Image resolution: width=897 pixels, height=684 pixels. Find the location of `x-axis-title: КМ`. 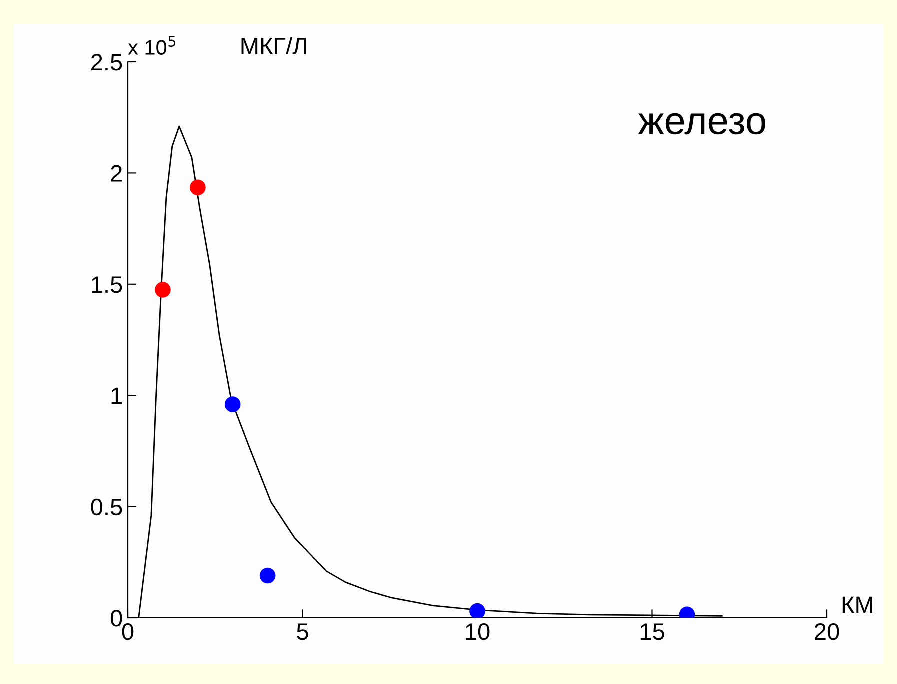

x-axis-title: КМ is located at coordinates (857, 605).